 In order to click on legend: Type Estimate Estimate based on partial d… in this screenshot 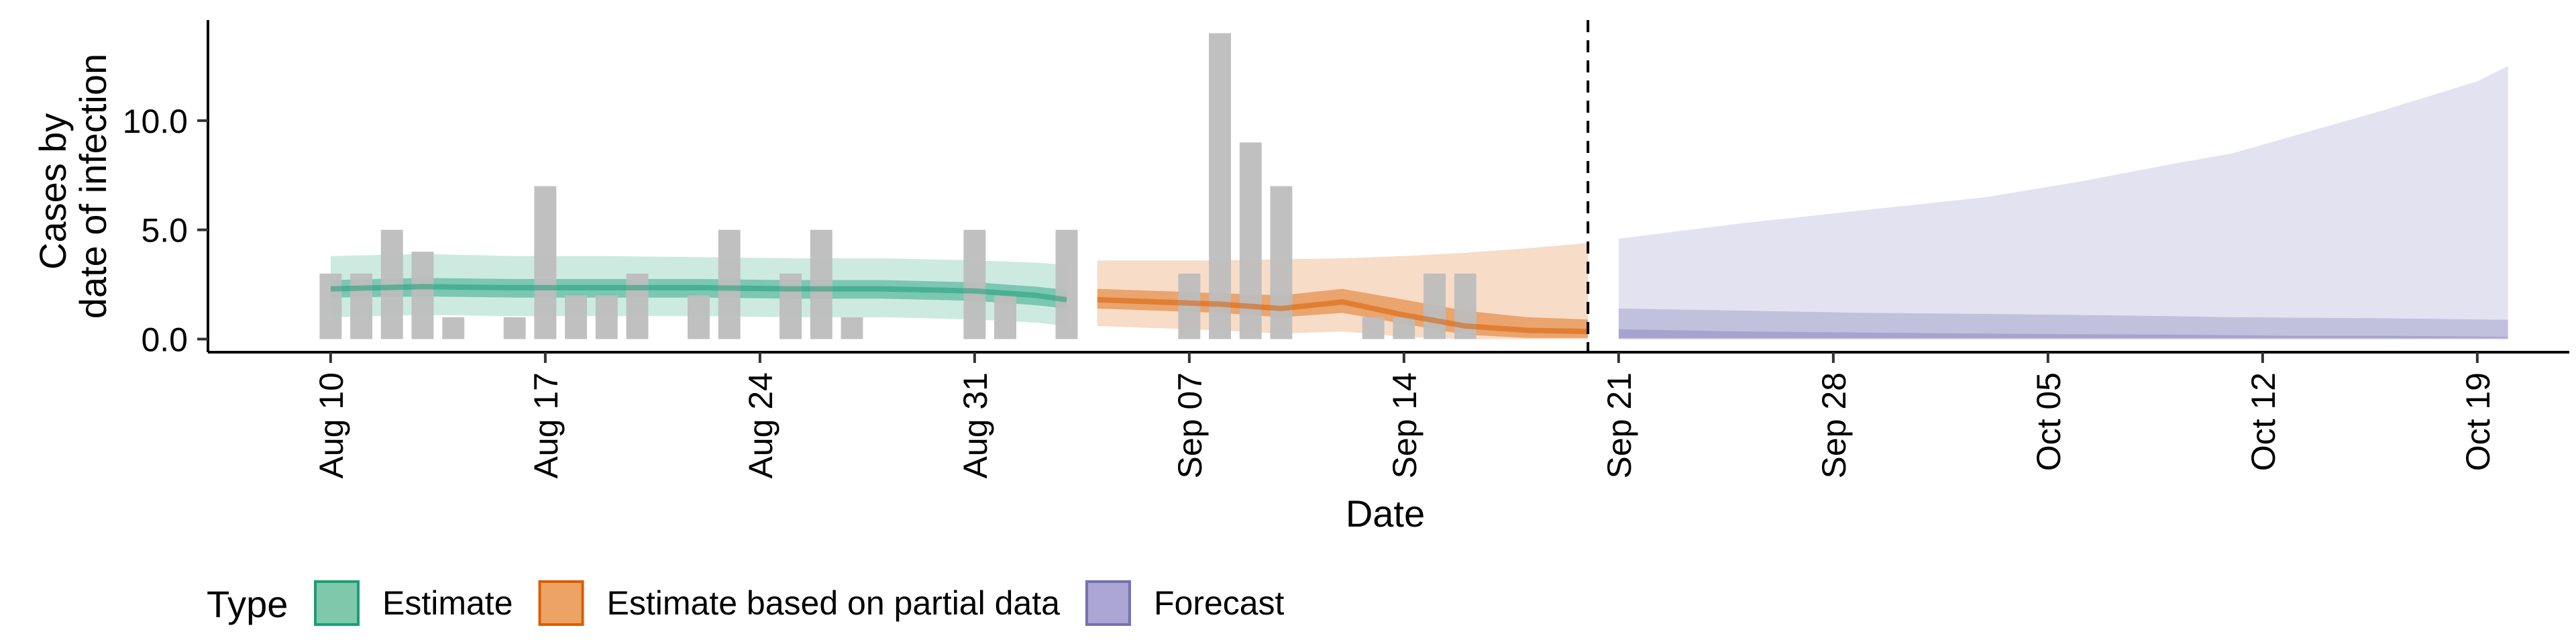, I will do `click(746, 603)`.